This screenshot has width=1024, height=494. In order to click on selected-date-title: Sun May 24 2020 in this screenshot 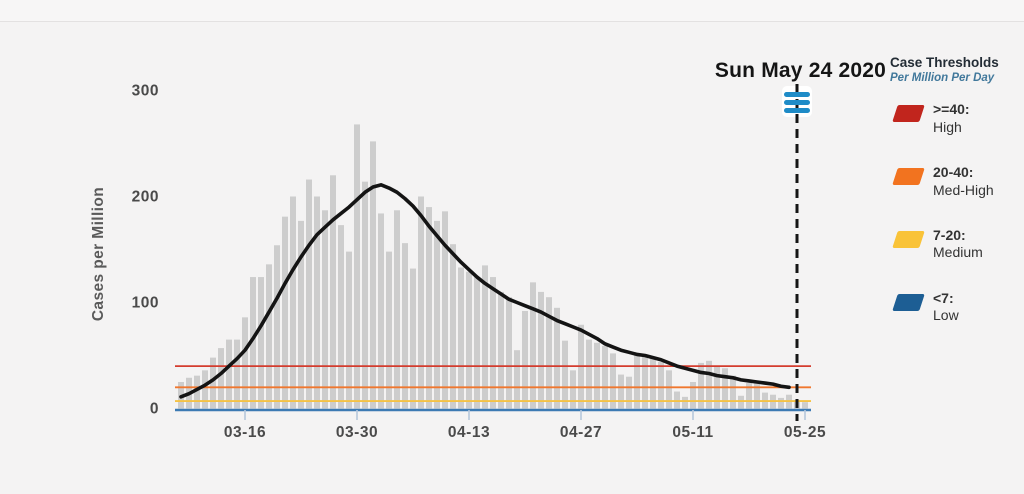, I will do `click(800, 70)`.